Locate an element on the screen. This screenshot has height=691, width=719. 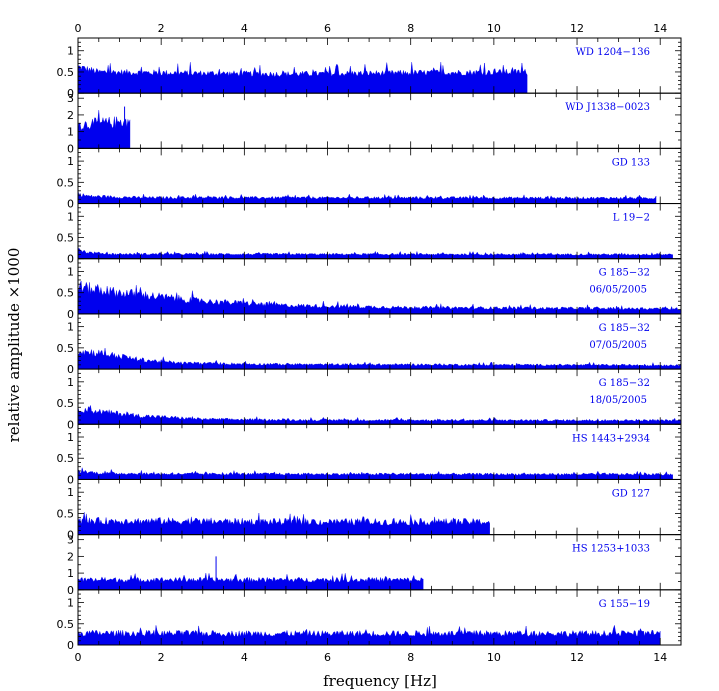
x-tick-label-bottom: 6 is located at coordinates (327, 657).